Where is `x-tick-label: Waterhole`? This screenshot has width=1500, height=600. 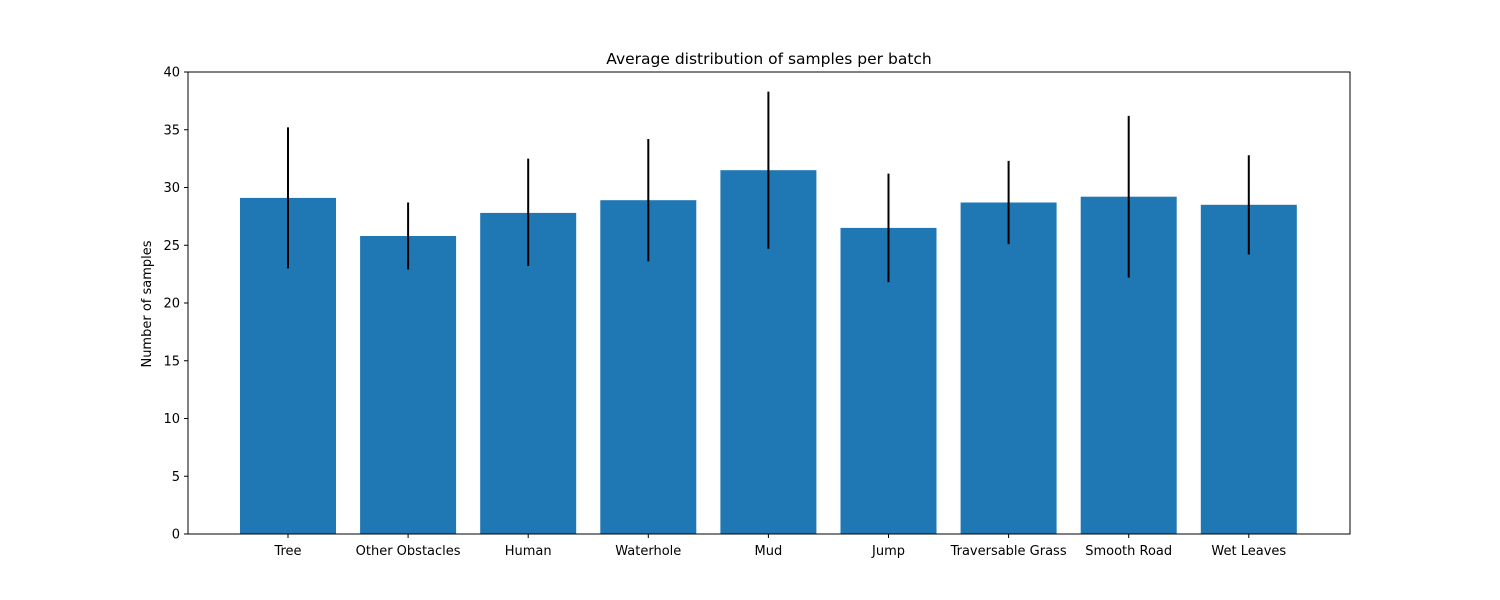 x-tick-label: Waterhole is located at coordinates (648, 551).